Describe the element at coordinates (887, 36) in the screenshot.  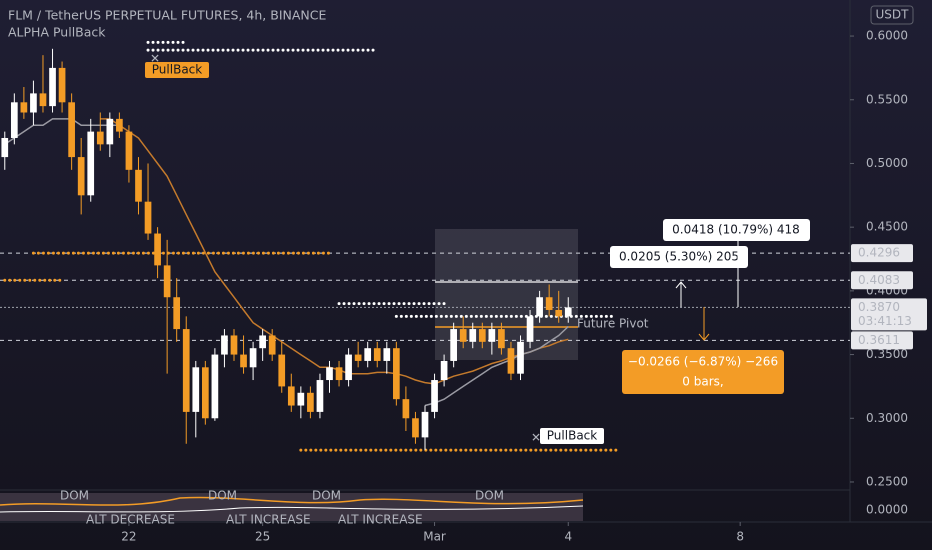
I see `y-tick-label: 0.6000` at that location.